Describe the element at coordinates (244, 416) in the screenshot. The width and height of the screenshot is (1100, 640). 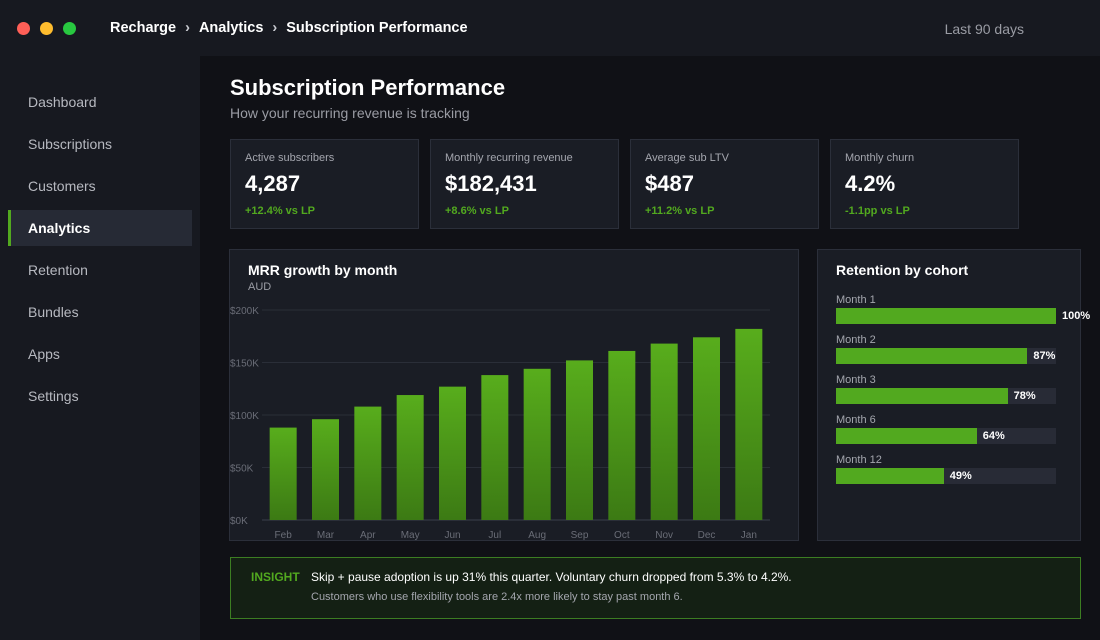
I see `y-tick-label: $100K` at that location.